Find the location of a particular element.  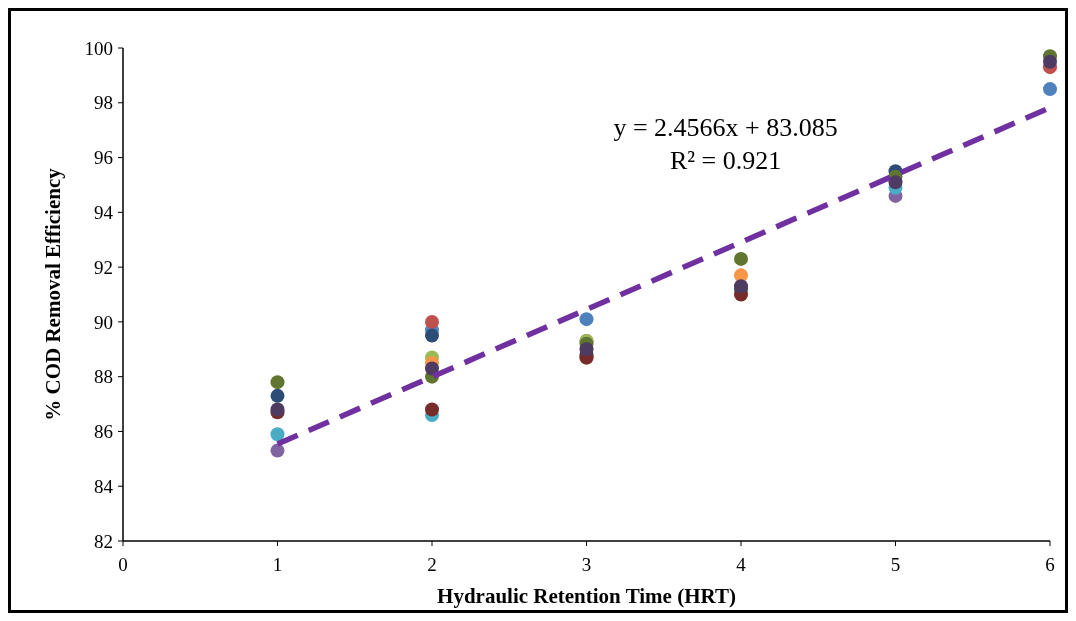

y-tick-label: 94 is located at coordinates (104, 212).